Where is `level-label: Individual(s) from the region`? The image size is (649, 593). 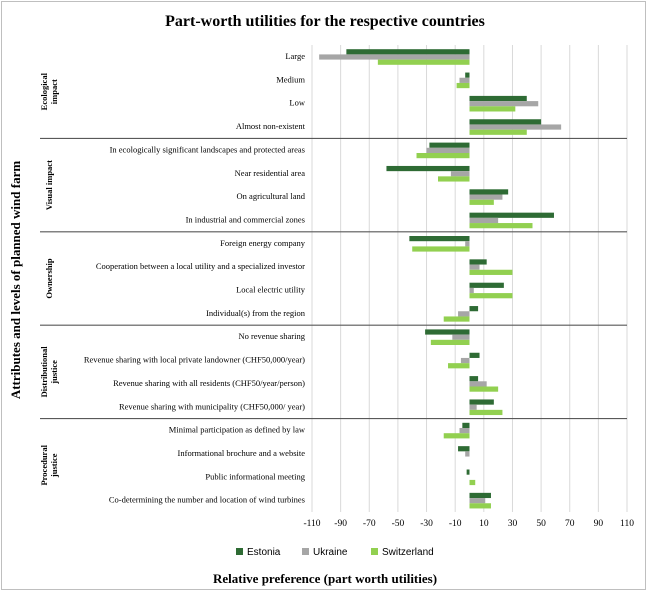 level-label: Individual(s) from the region is located at coordinates (256, 313).